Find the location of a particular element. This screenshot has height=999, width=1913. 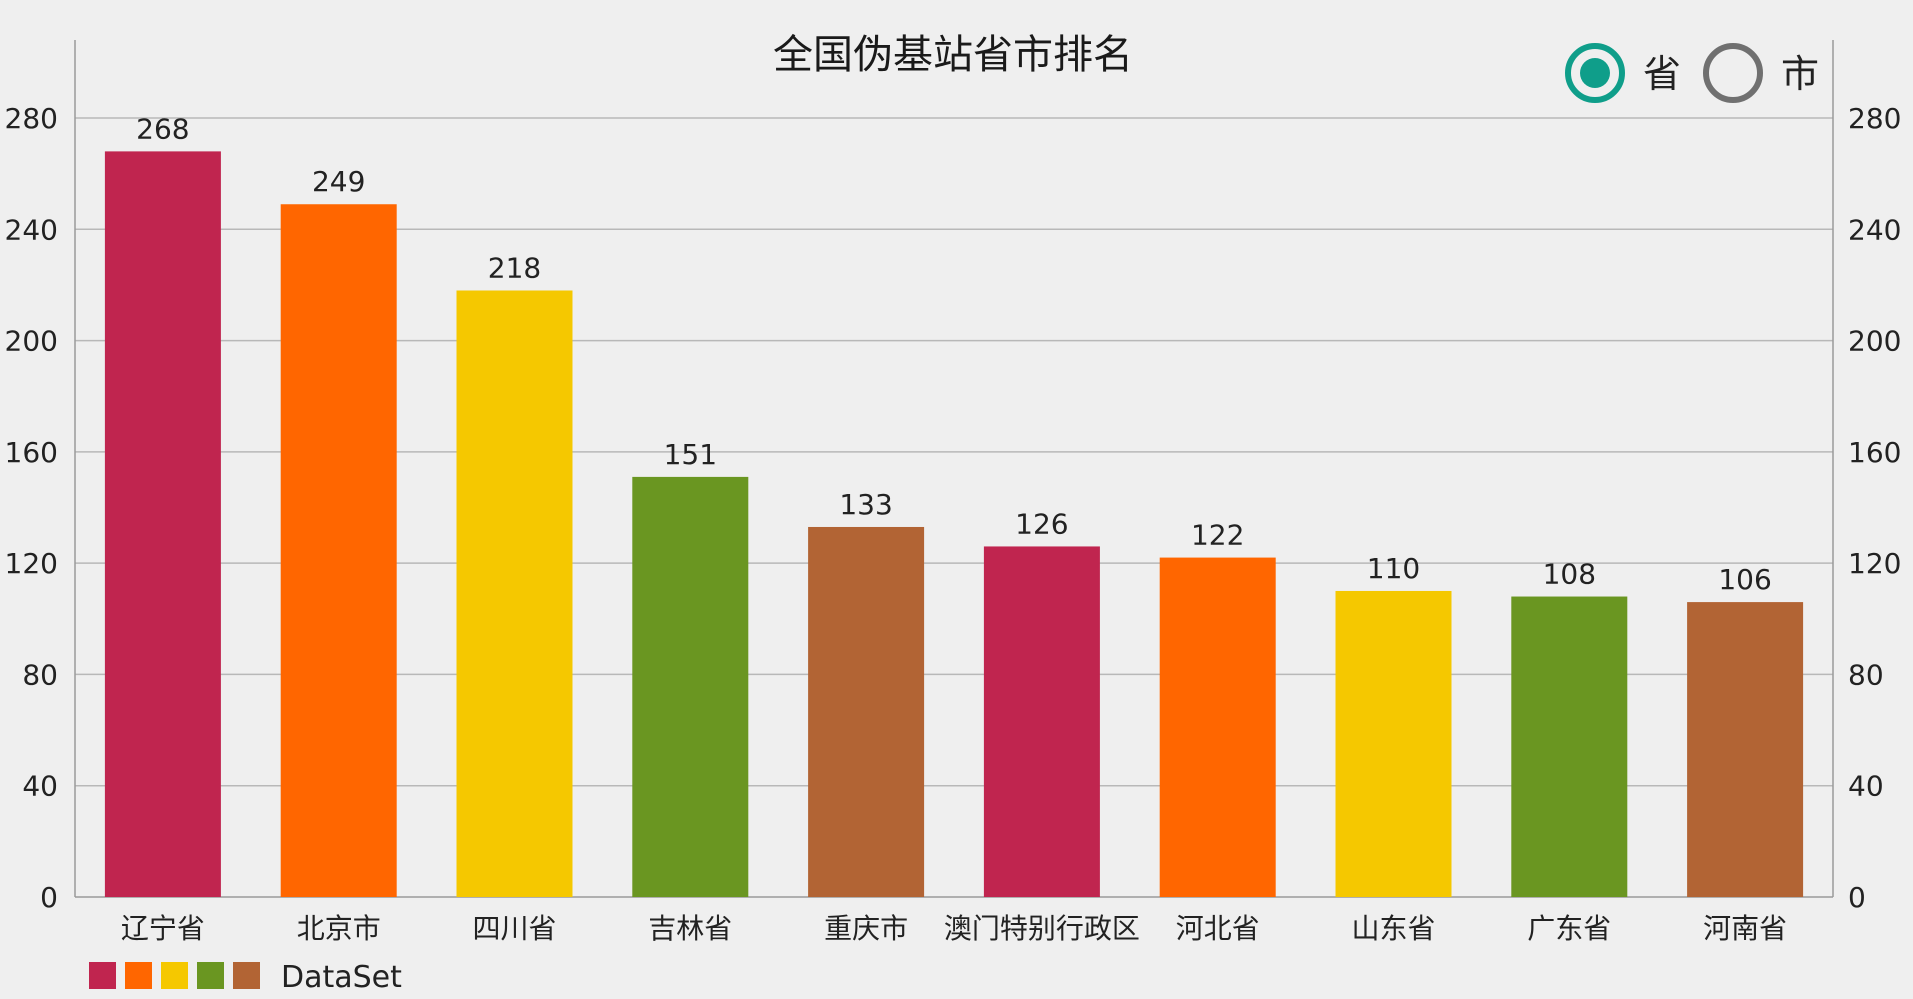

radio-option-province: 省 is located at coordinates (1623, 73).